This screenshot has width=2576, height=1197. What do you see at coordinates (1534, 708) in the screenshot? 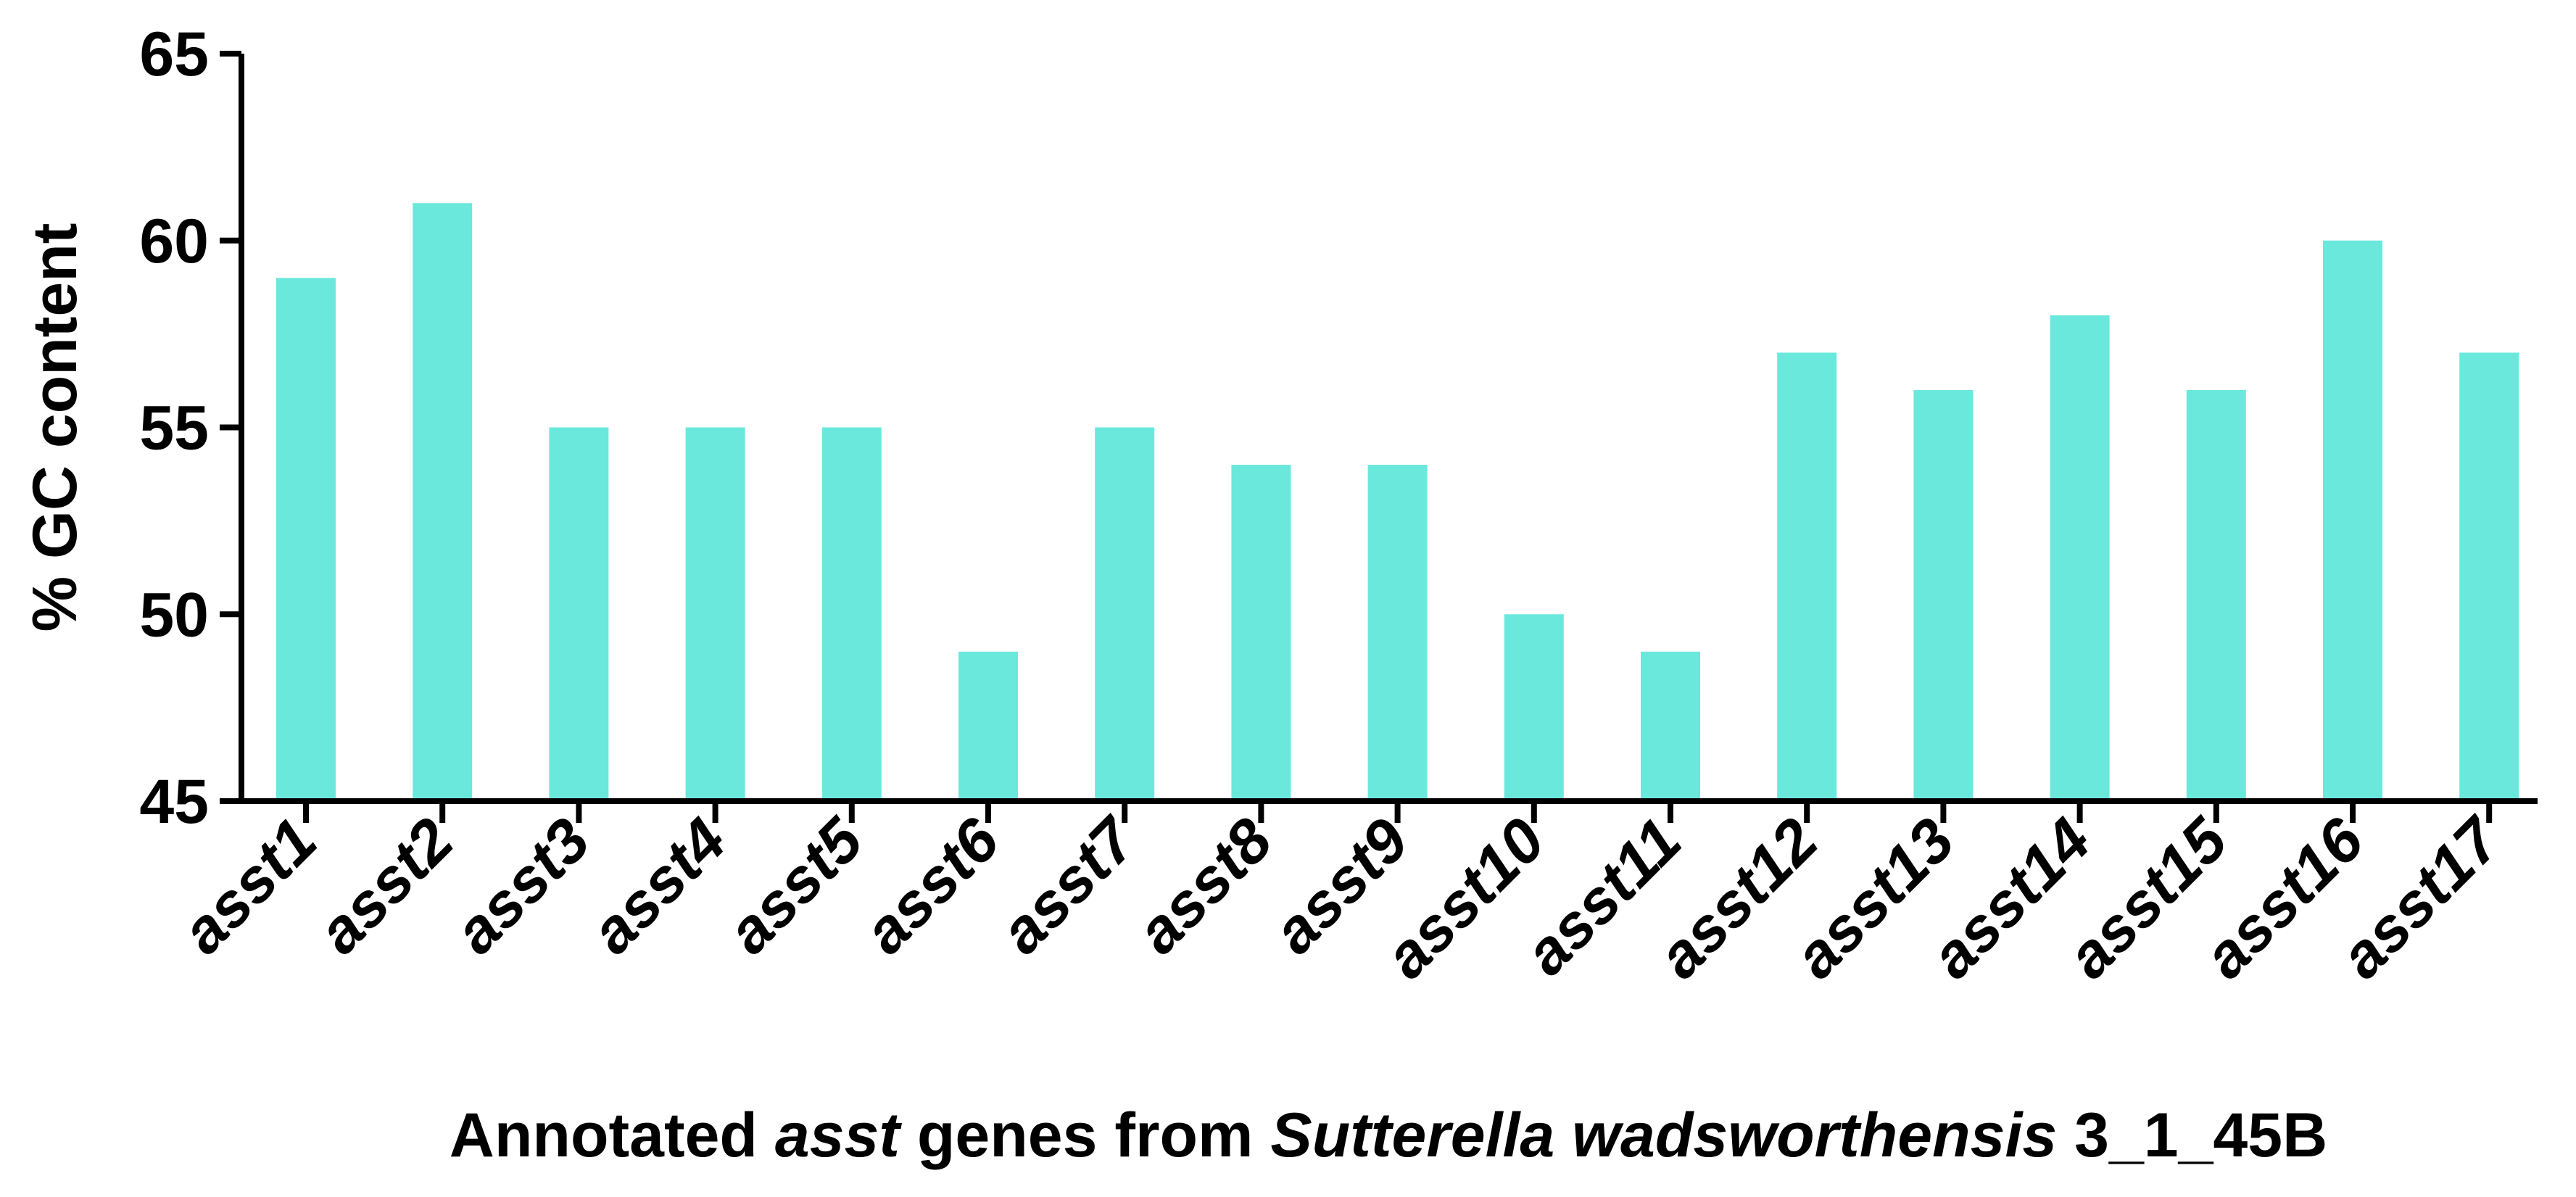
I see `bar-asst10` at bounding box center [1534, 708].